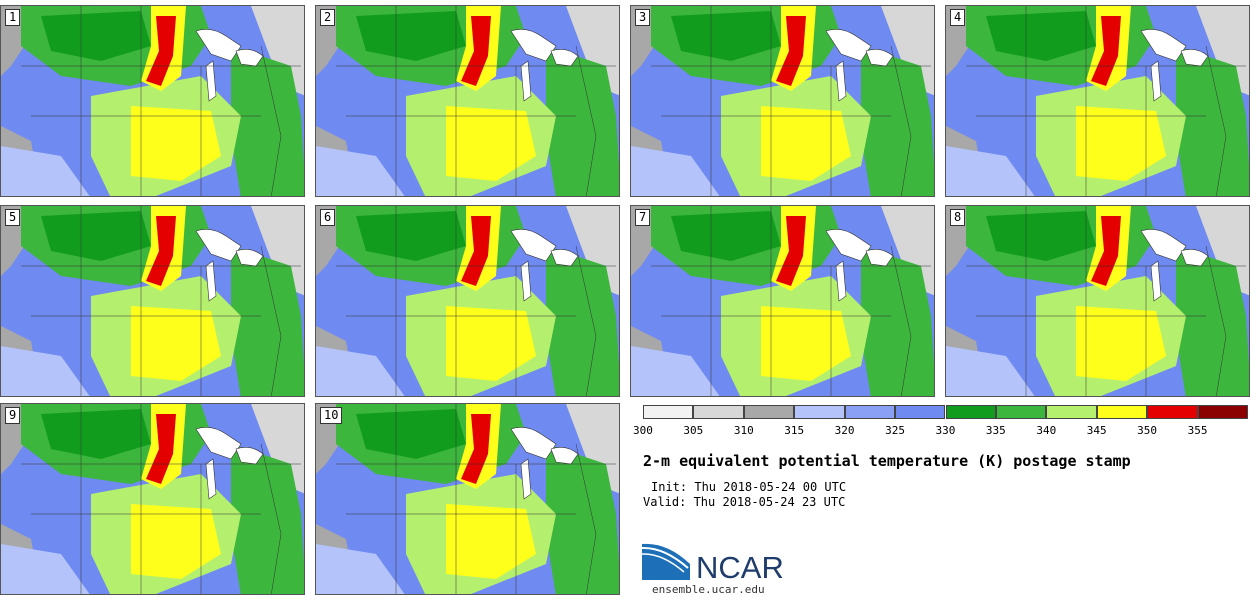 The width and height of the screenshot is (1260, 597). Describe the element at coordinates (740, 566) in the screenshot. I see `logo-wordmark: NCAR` at that location.